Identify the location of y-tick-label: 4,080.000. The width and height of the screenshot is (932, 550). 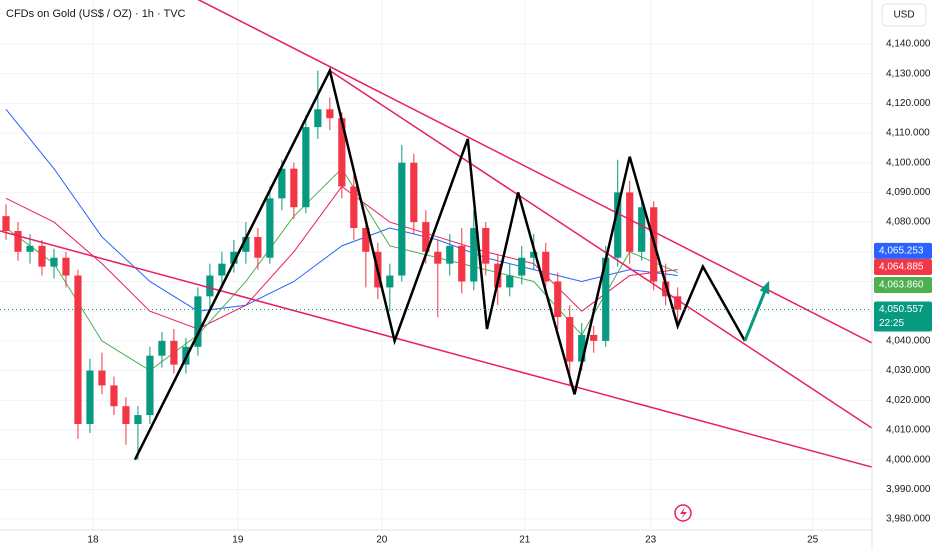
(908, 222).